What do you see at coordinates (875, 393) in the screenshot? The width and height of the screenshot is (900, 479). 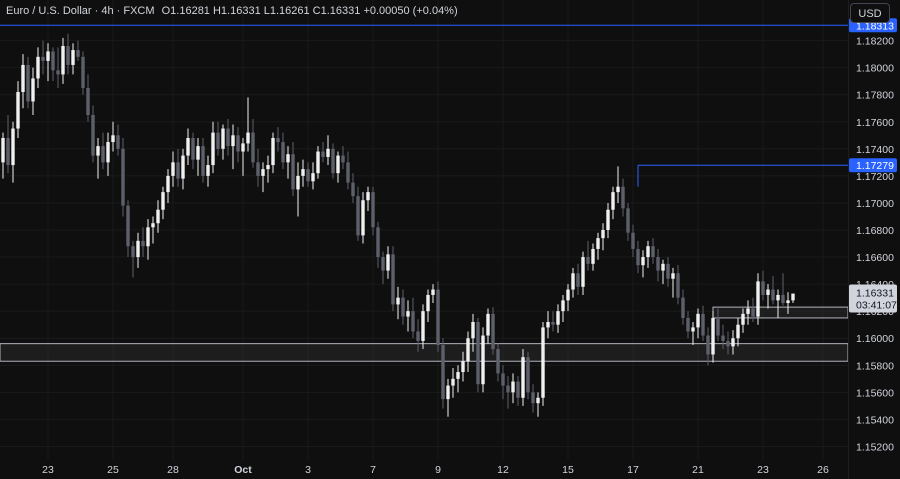 I see `y-tick-label: 1.15600` at bounding box center [875, 393].